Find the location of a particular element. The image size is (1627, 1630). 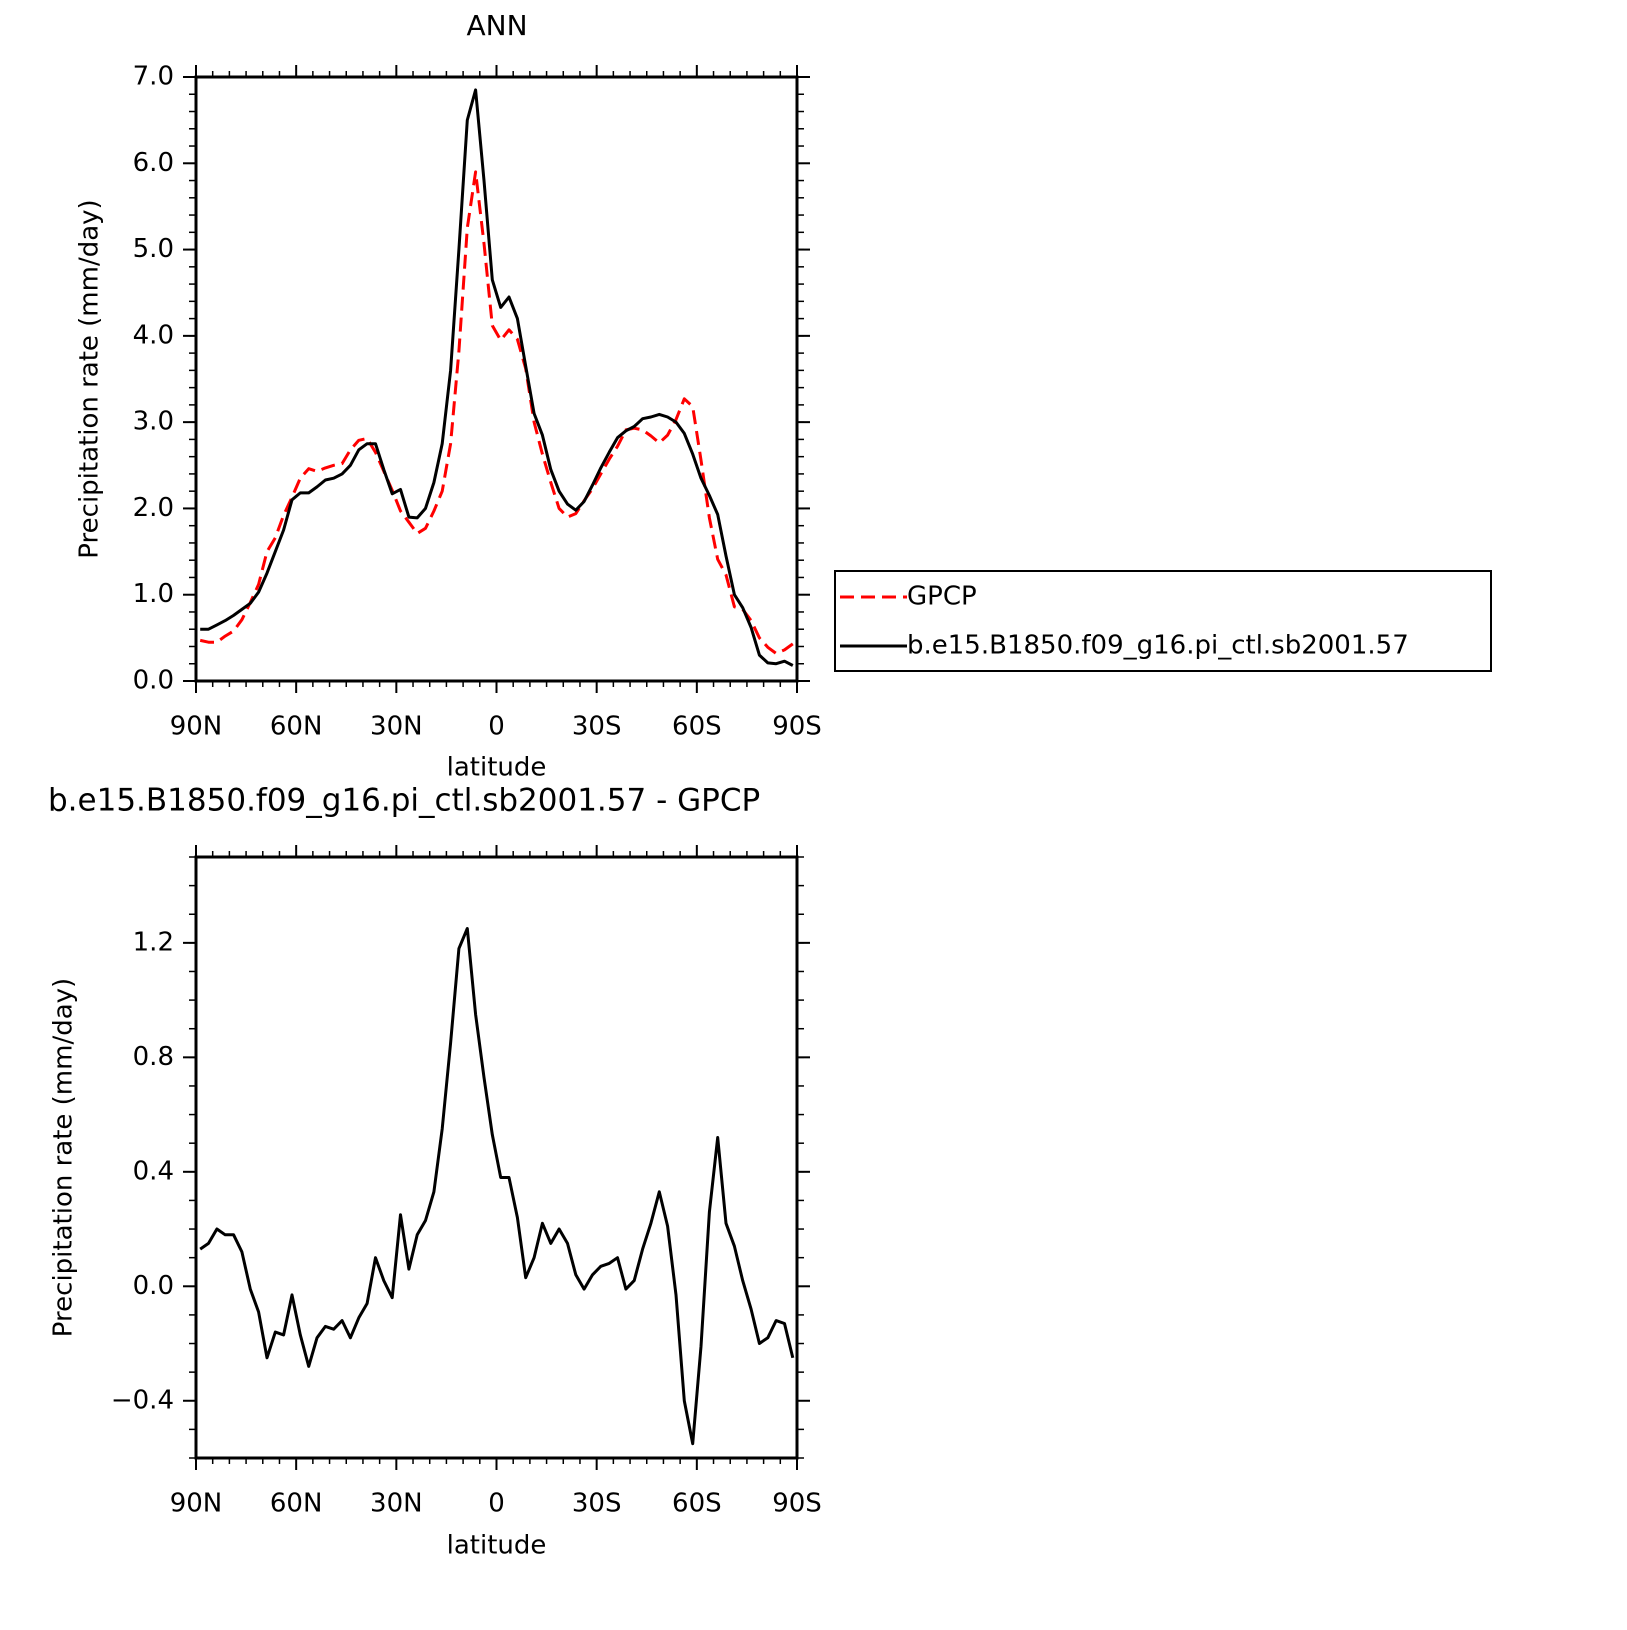

y-tick-label: 7.0 is located at coordinates (153, 77).